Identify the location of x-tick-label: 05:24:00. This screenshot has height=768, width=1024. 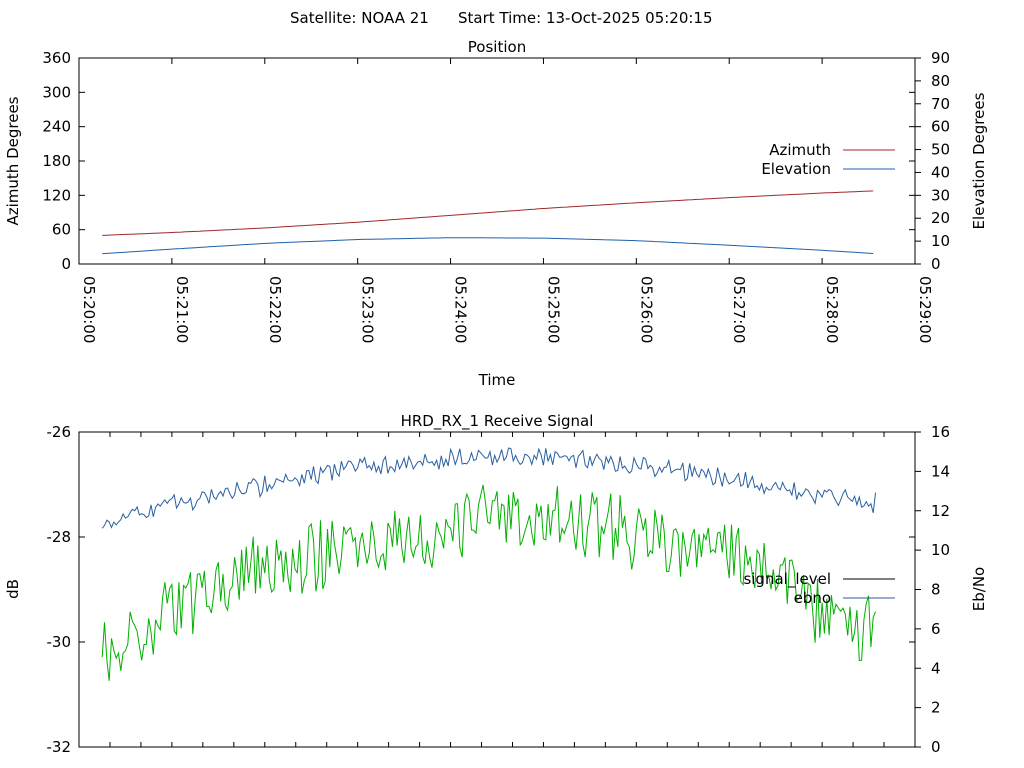
(461, 309).